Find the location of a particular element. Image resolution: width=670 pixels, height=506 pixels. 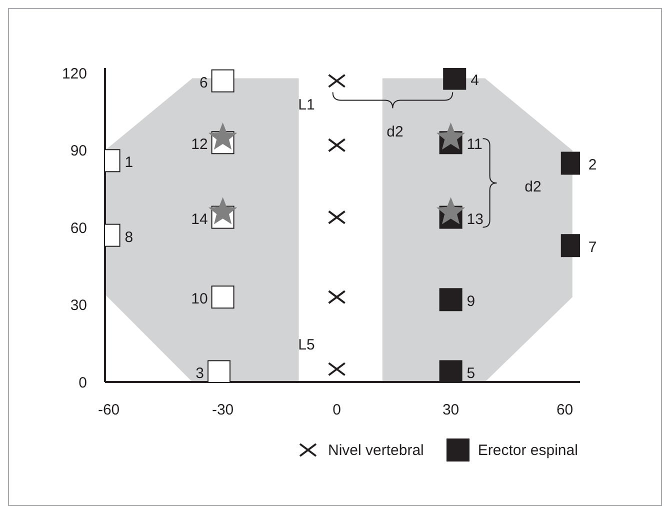

annotation: 5 is located at coordinates (471, 373).